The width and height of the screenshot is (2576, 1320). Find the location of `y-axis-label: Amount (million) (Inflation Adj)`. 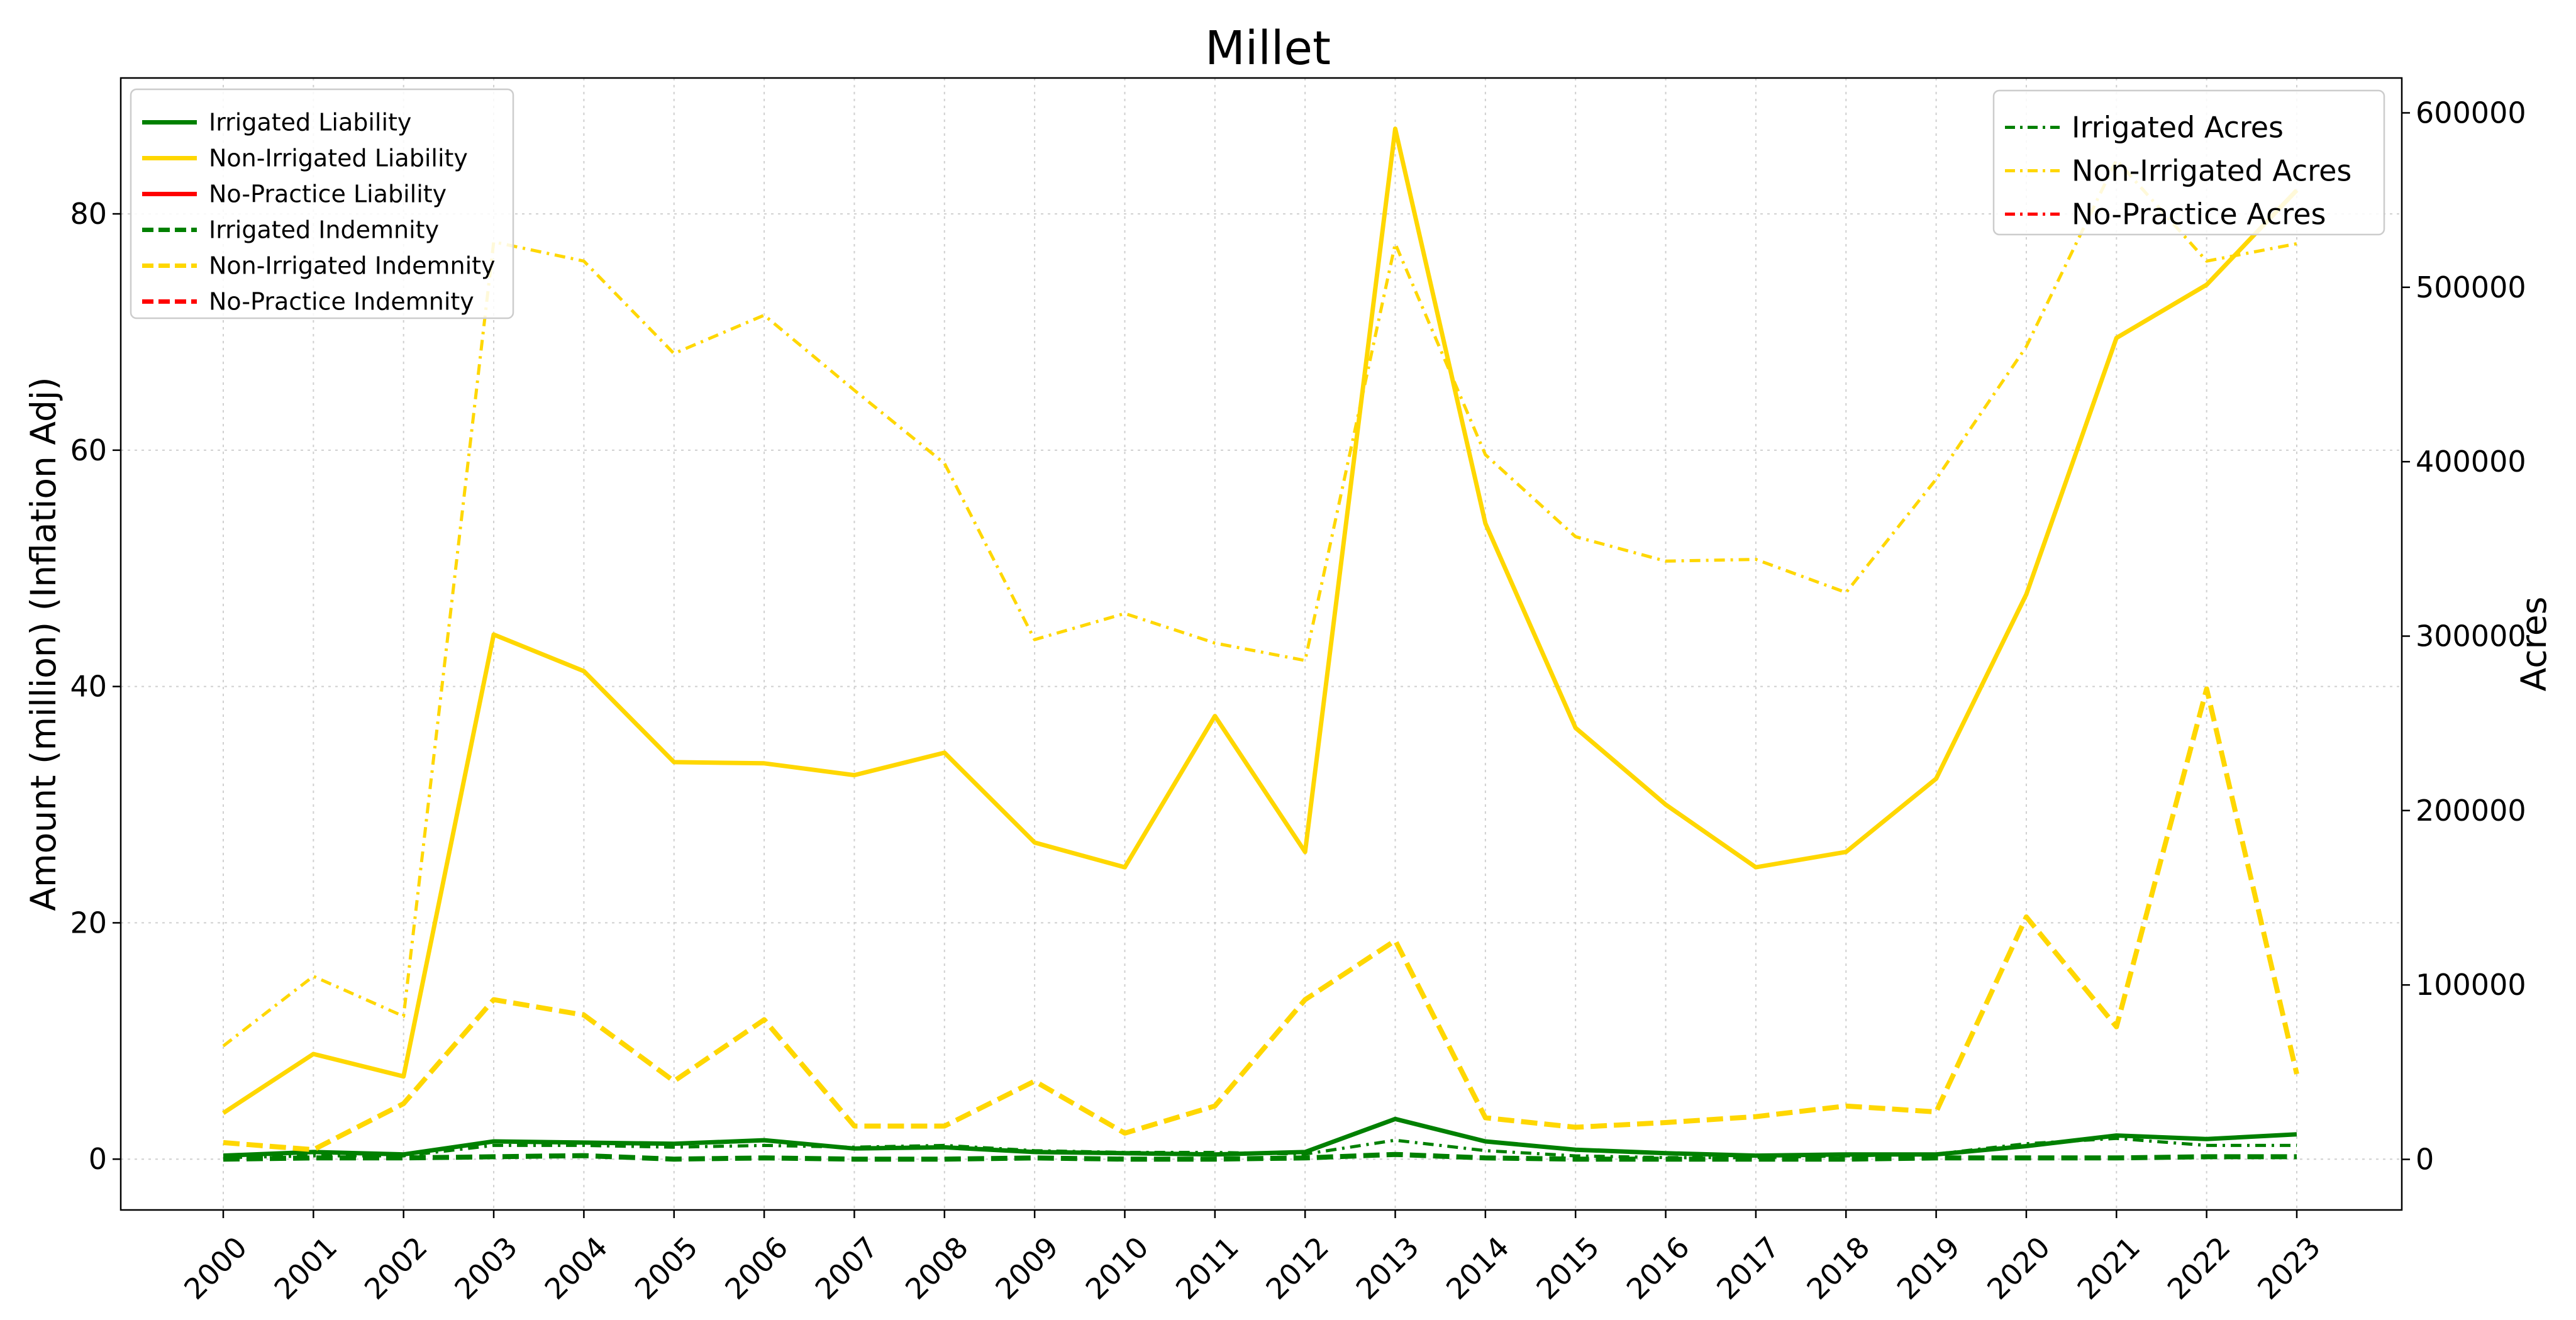

y-axis-label: Amount (million) (Inflation Adj) is located at coordinates (43, 644).